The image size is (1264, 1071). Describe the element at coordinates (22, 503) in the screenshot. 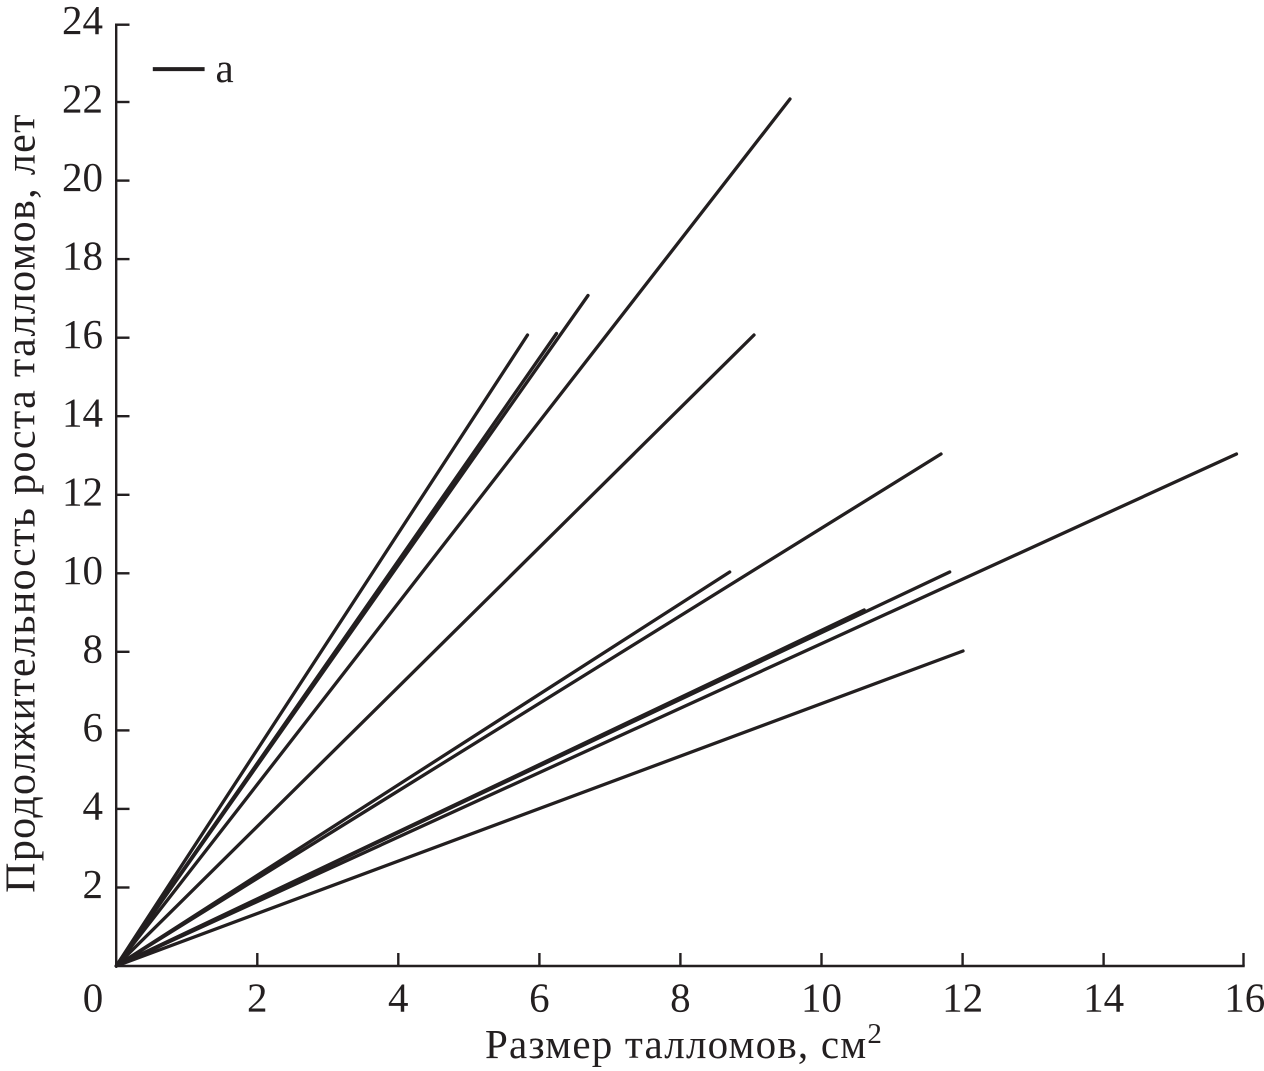

I see `svg-text:Продолжительность роста таллом: Продолжительность роста талломов, лет` at that location.